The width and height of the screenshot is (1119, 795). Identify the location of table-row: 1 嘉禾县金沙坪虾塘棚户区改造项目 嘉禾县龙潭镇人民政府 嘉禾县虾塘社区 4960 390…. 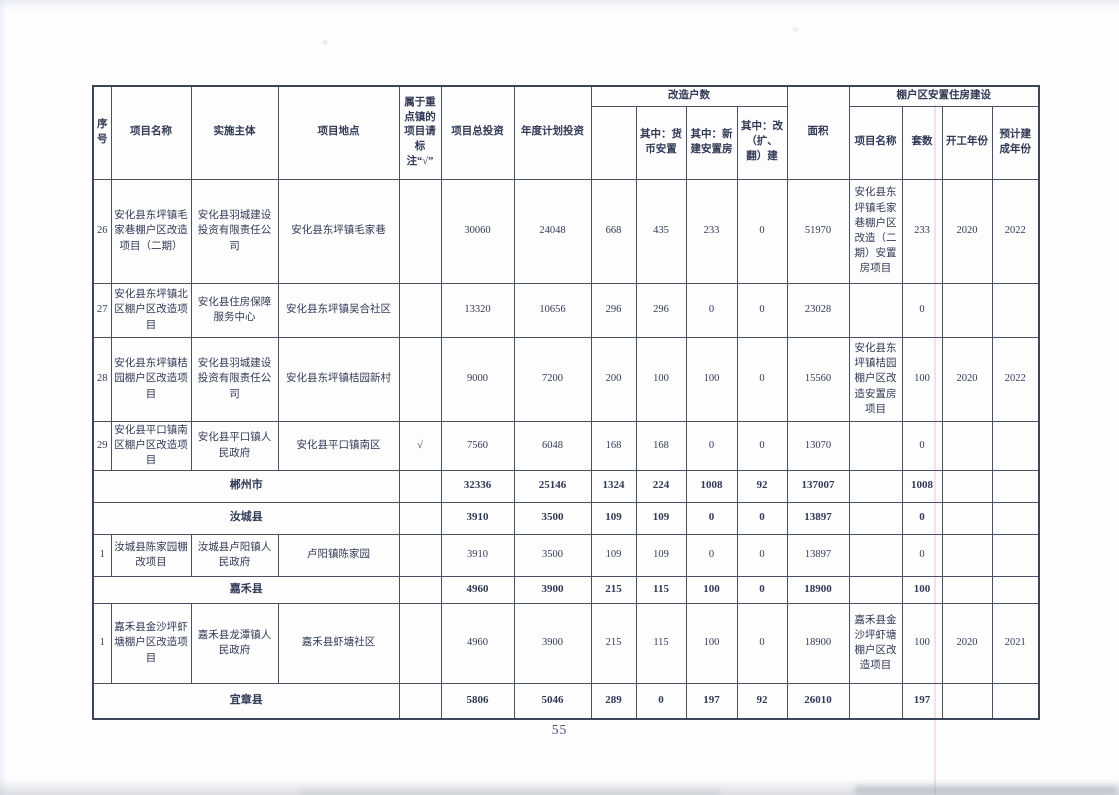
(566, 643).